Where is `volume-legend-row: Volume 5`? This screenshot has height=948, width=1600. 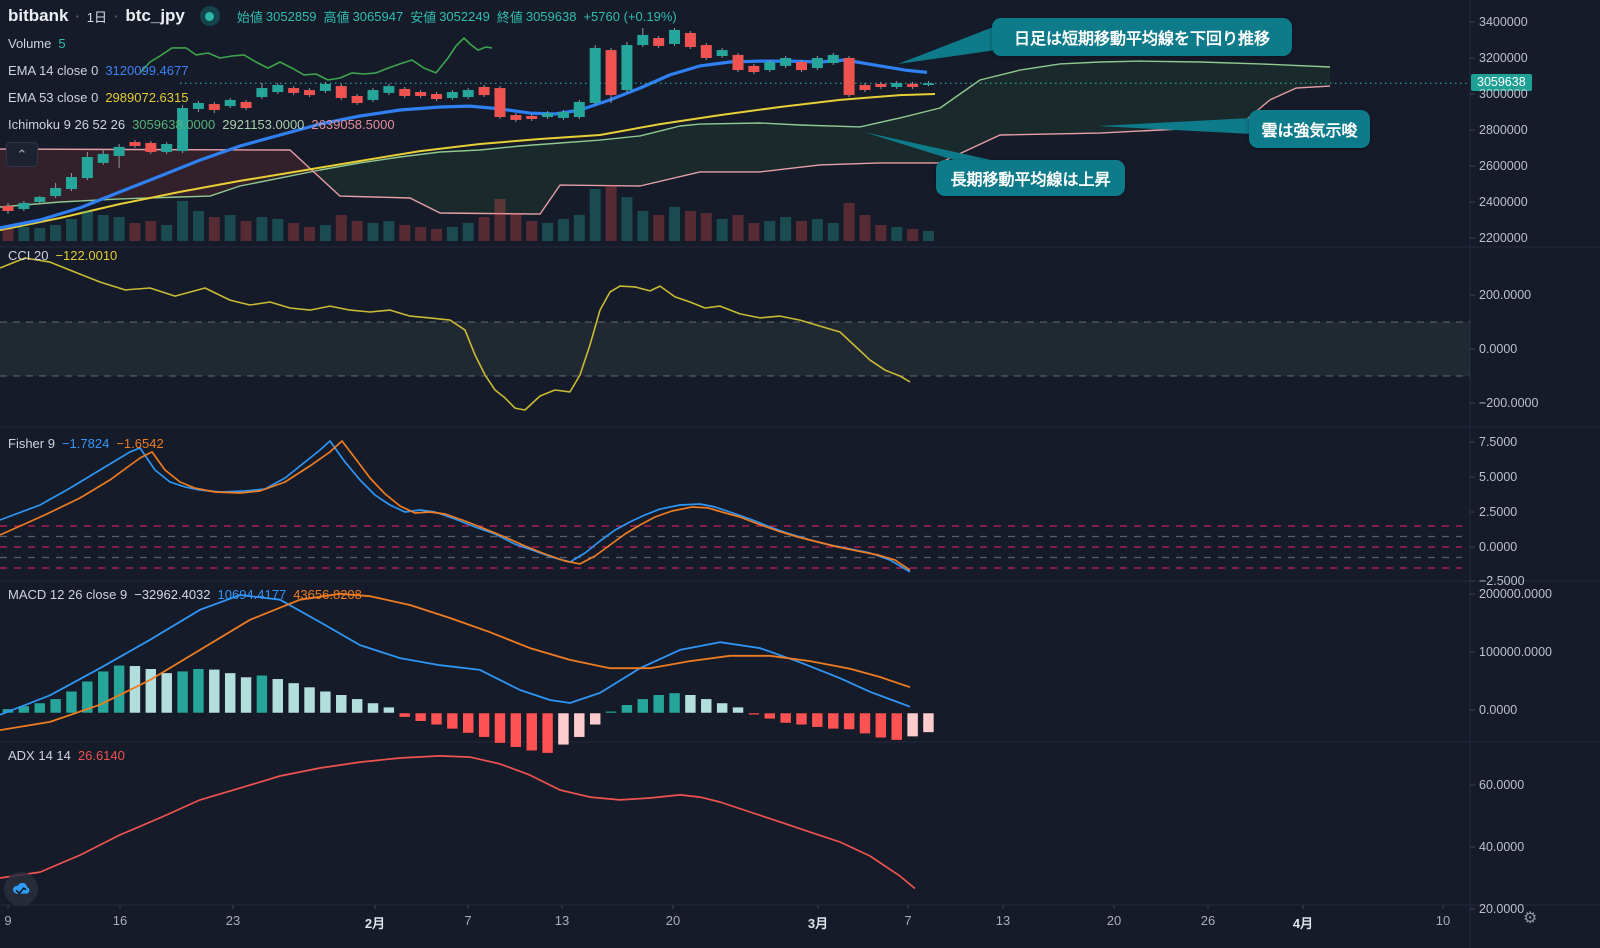 volume-legend-row: Volume 5 is located at coordinates (37, 43).